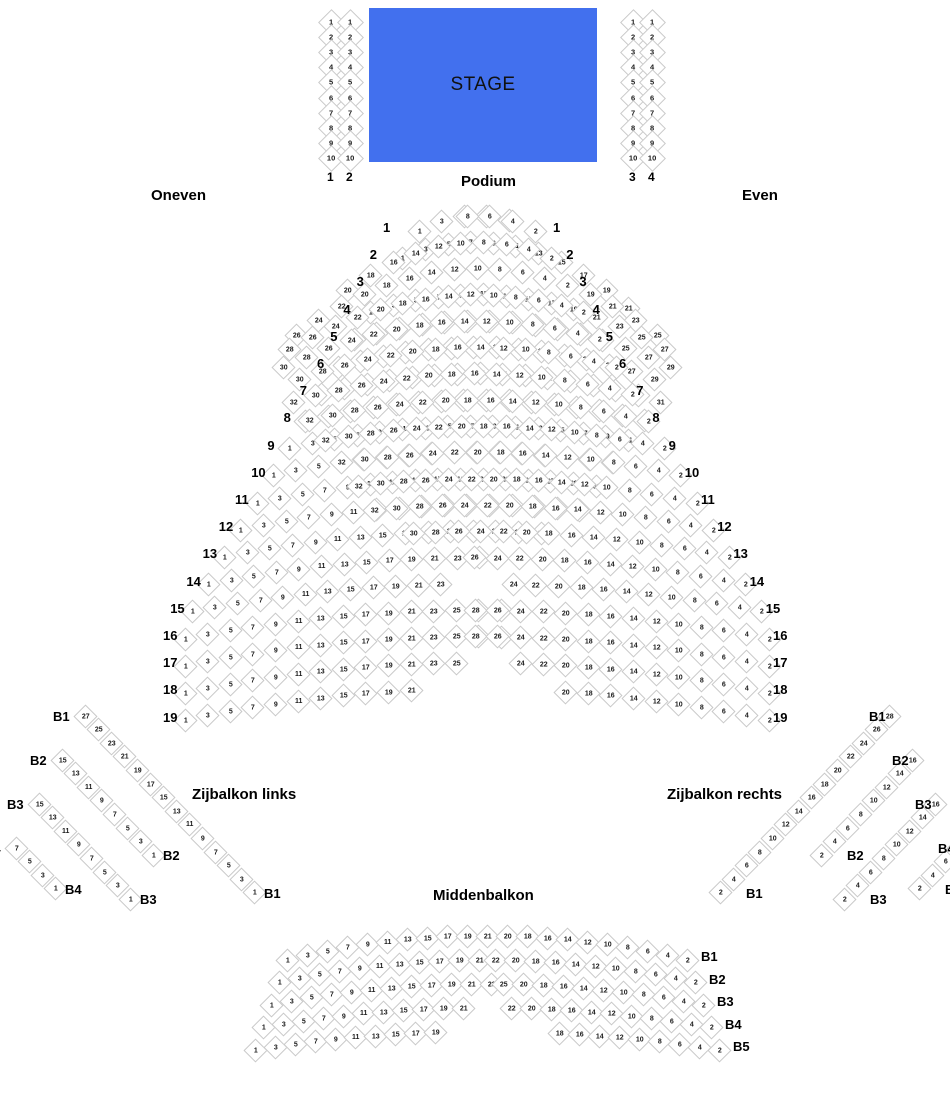 The image size is (950, 1101). Describe the element at coordinates (331, 994) in the screenshot. I see `seat-balcony-center-B3-7: 7` at that location.